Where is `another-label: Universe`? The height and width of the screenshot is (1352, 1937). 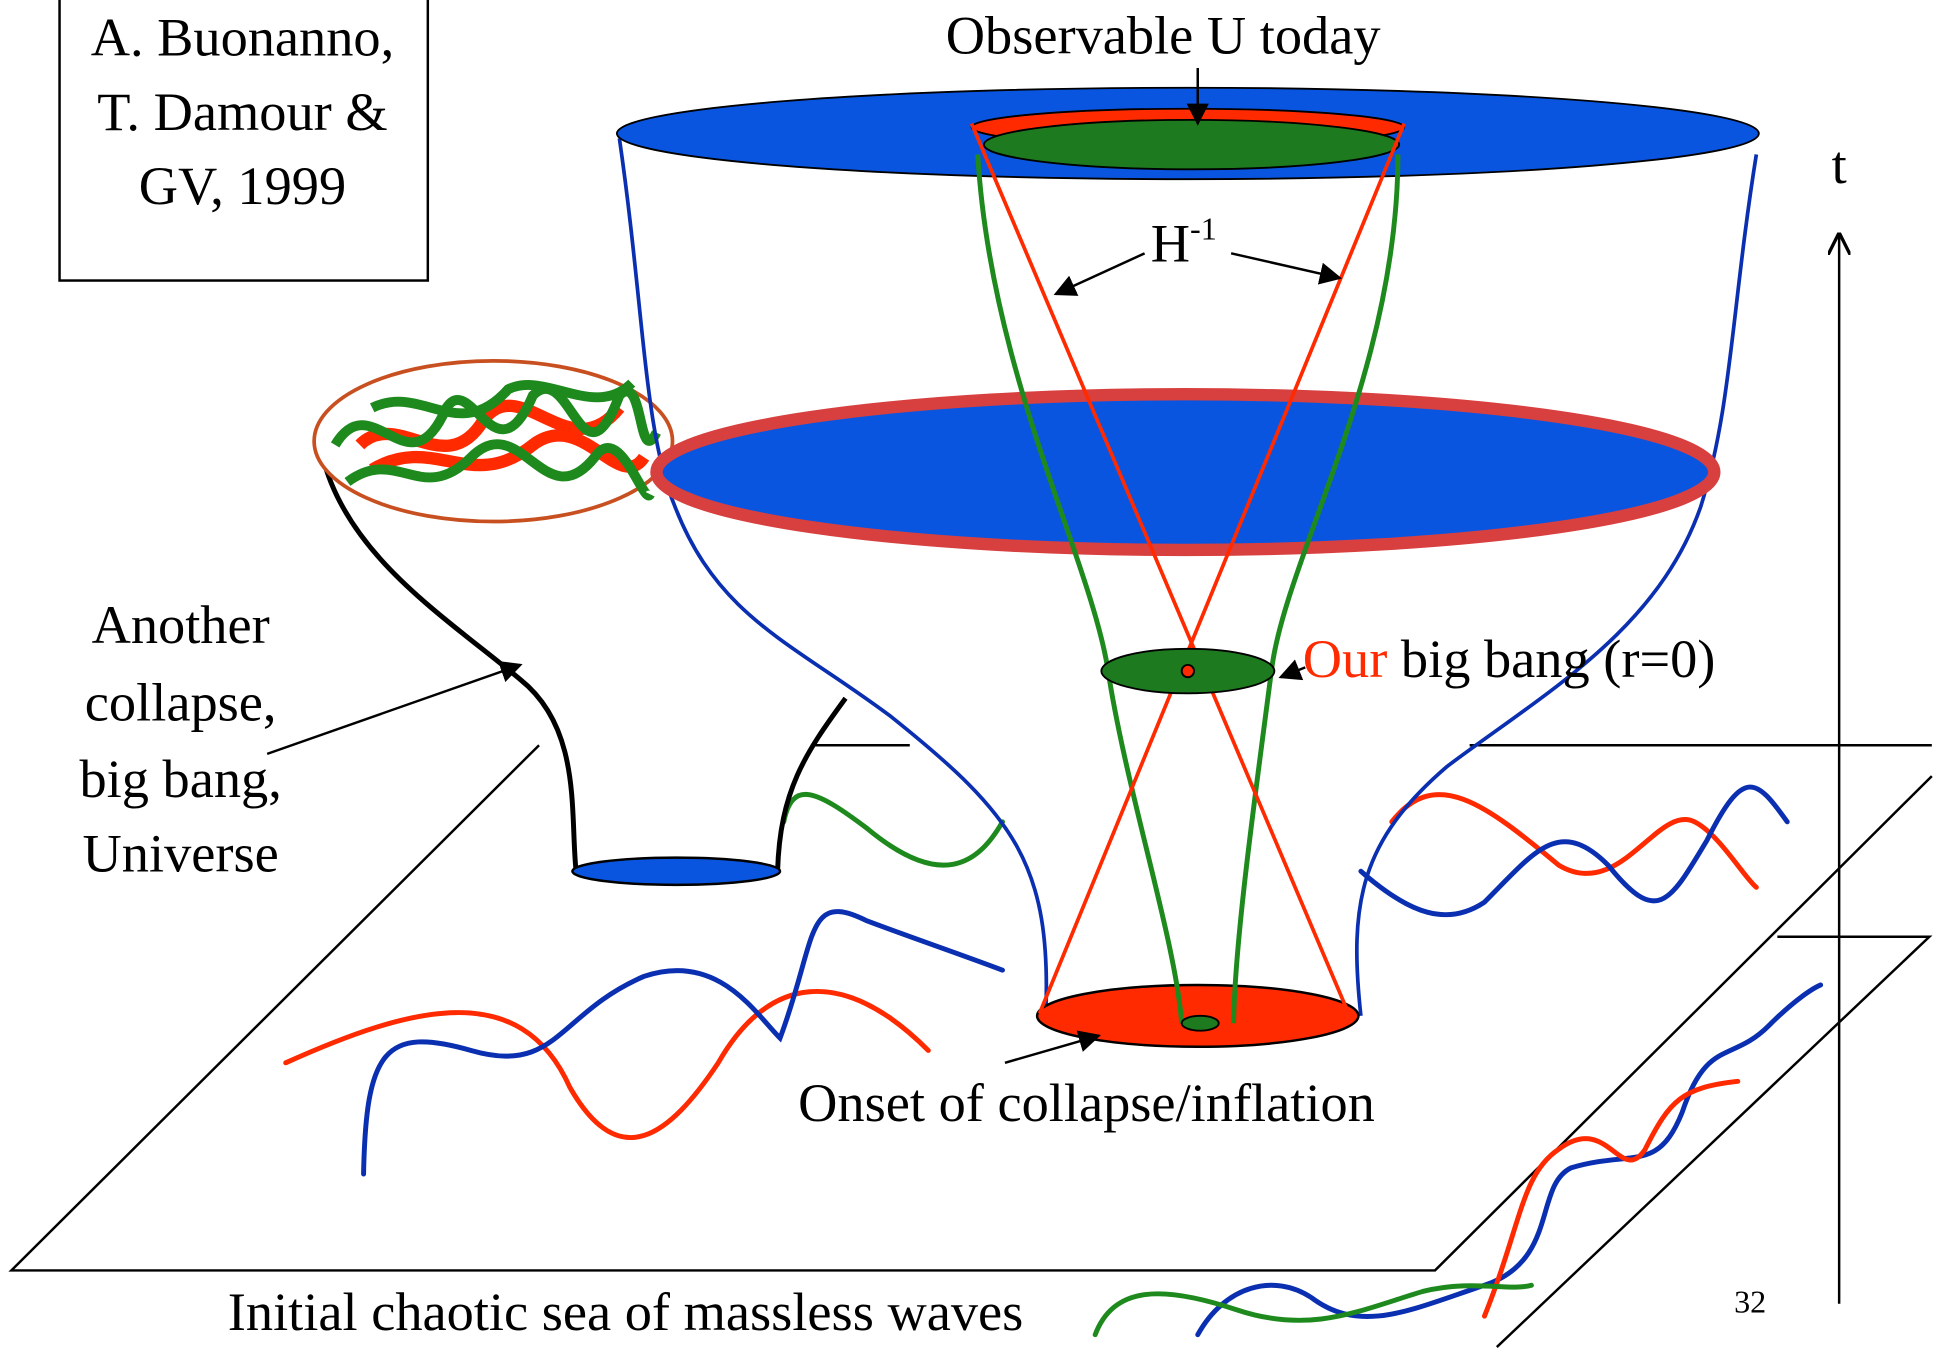
another-label: Universe is located at coordinates (181, 853).